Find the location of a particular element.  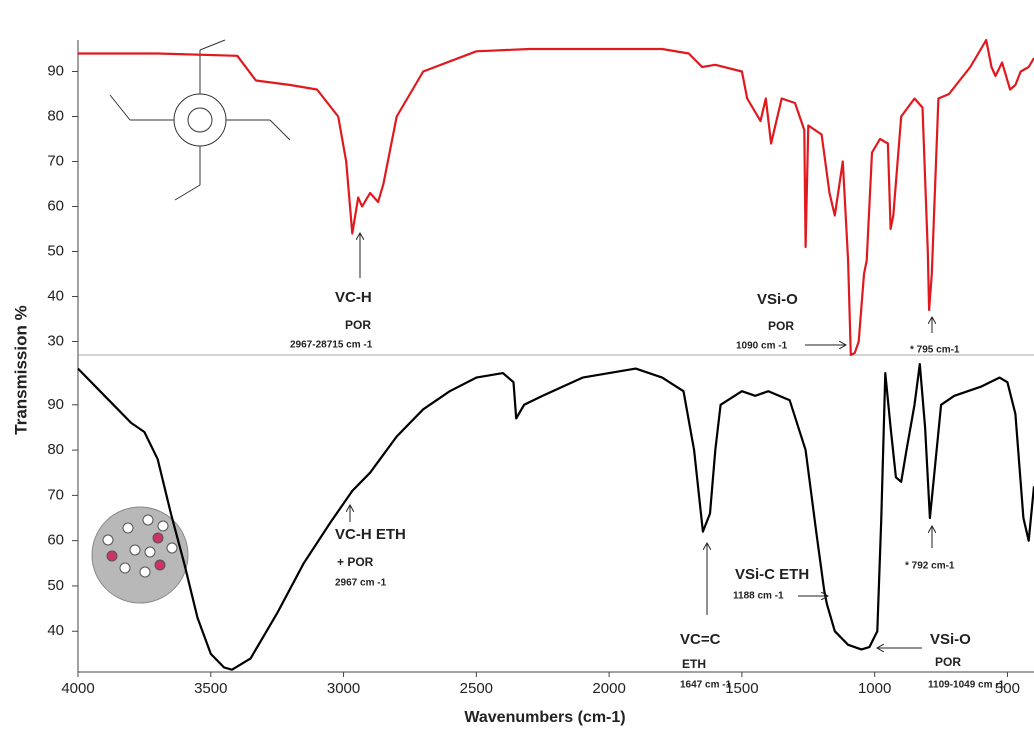

nanoparticle-icon is located at coordinates (140, 555).